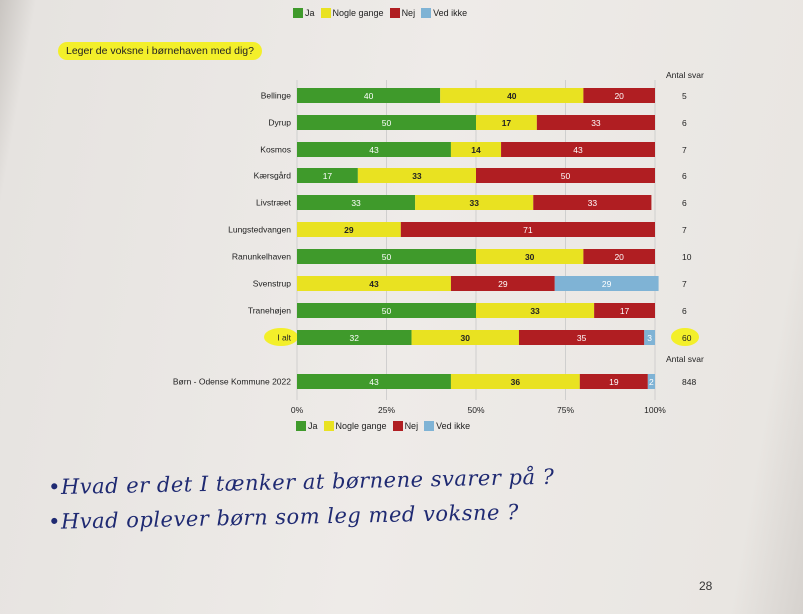 This screenshot has height=614, width=803. Describe the element at coordinates (261, 257) in the screenshot. I see `category-label: Ranunkelhaven` at that location.